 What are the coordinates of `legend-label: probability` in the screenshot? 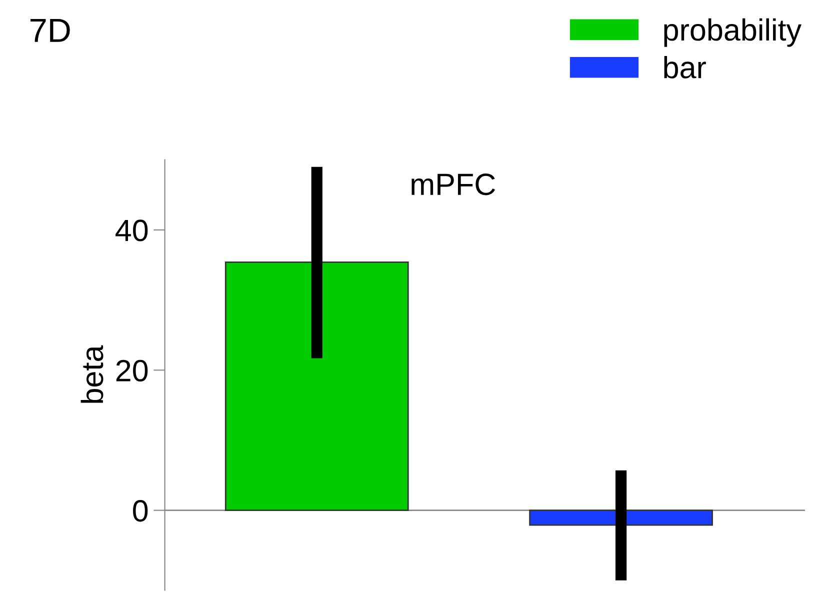 It's located at (733, 32).